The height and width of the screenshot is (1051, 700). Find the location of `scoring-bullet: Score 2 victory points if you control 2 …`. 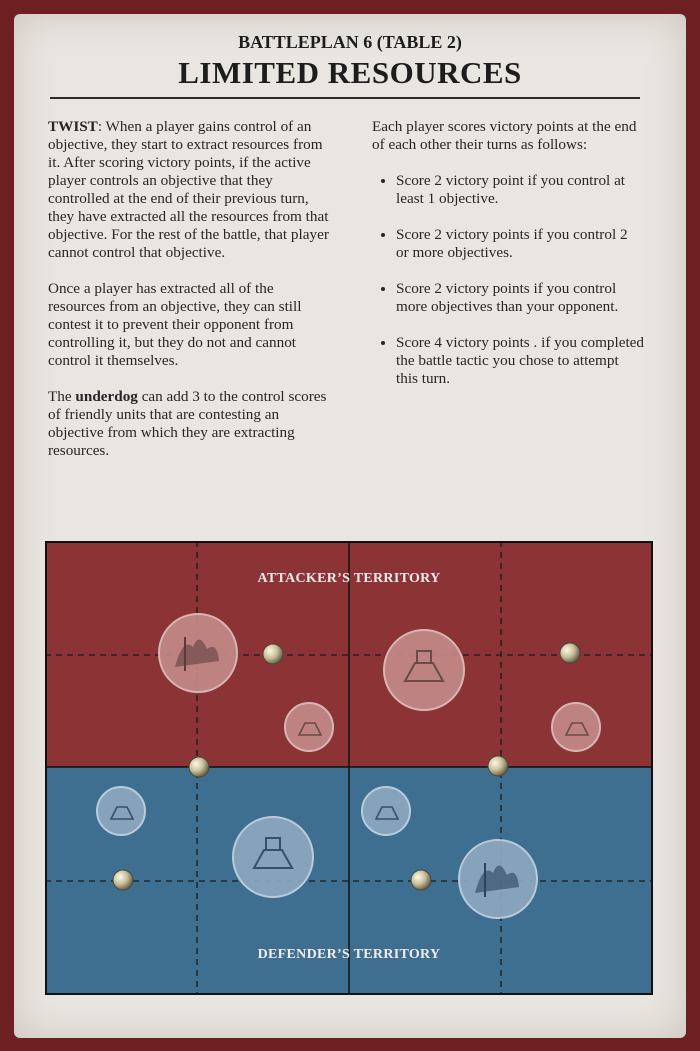

scoring-bullet: Score 2 victory points if you control 2 … is located at coordinates (520, 244).